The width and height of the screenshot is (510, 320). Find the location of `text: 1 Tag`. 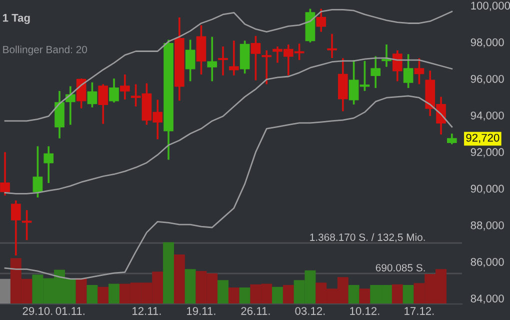

text: 1 Tag is located at coordinates (16, 19).